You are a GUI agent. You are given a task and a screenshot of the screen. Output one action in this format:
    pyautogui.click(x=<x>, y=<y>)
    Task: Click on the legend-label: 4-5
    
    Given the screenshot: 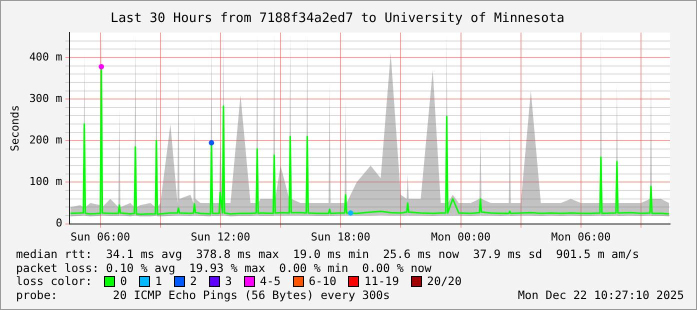 What is the action you would take?
    pyautogui.click(x=270, y=281)
    